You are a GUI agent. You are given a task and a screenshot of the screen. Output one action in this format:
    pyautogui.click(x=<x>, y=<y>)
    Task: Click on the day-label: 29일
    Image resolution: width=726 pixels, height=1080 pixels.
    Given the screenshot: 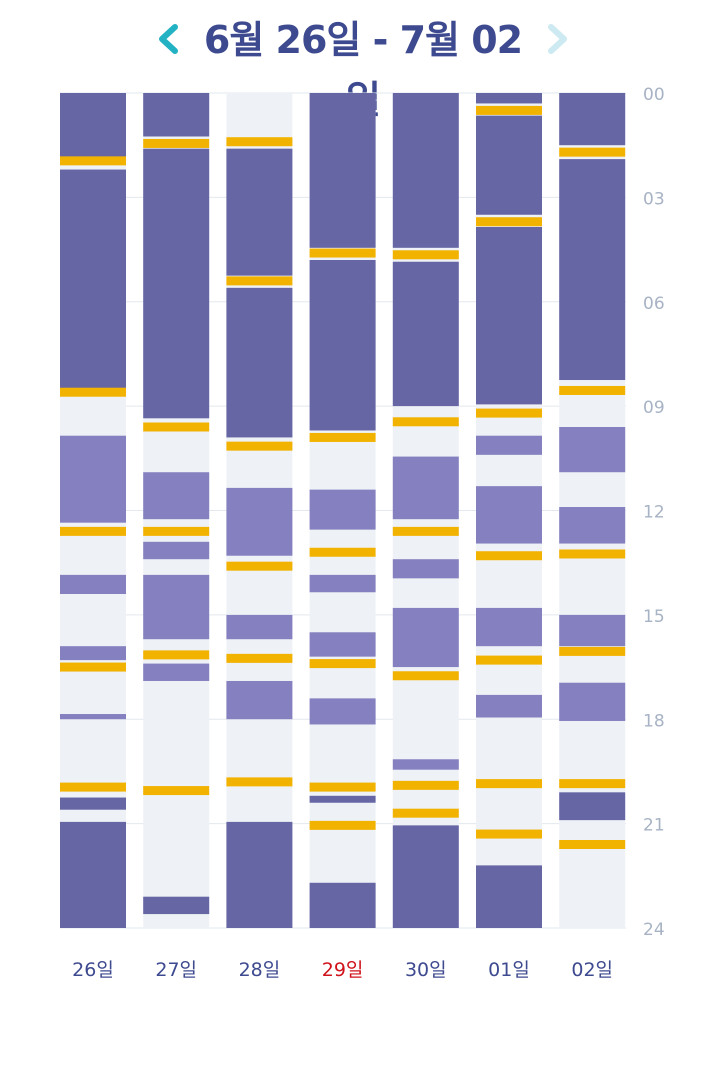 What is the action you would take?
    pyautogui.click(x=343, y=970)
    